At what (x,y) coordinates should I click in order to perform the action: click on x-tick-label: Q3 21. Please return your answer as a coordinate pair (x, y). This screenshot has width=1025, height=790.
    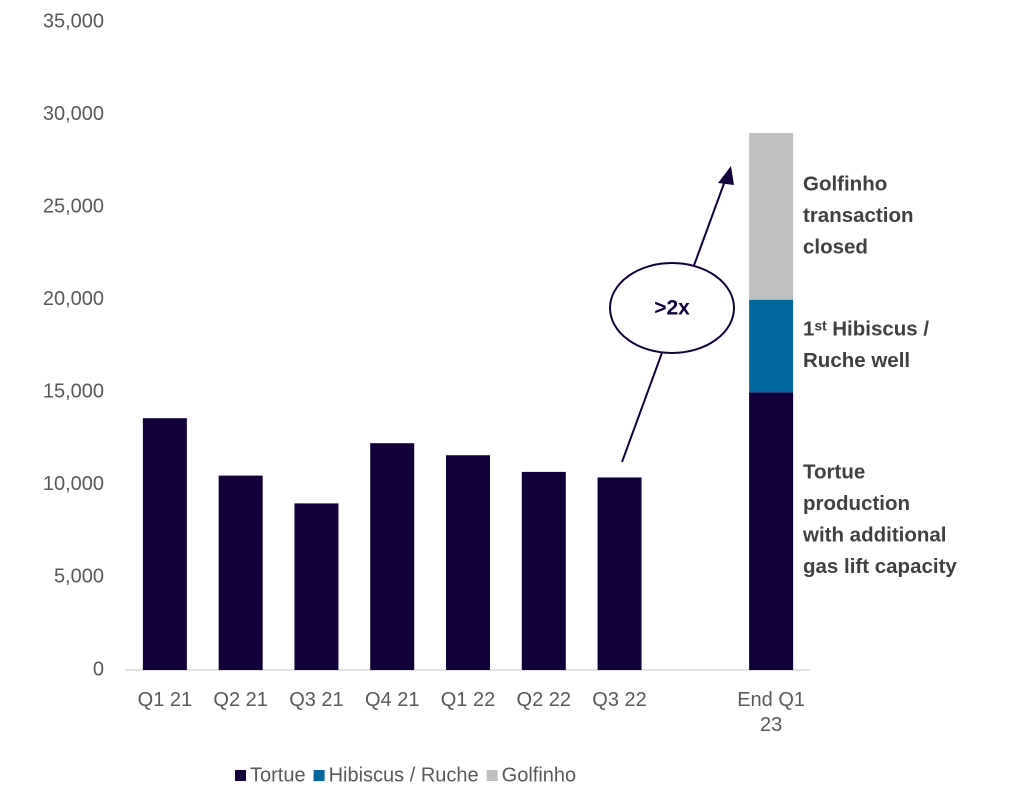
    Looking at the image, I should click on (316, 700).